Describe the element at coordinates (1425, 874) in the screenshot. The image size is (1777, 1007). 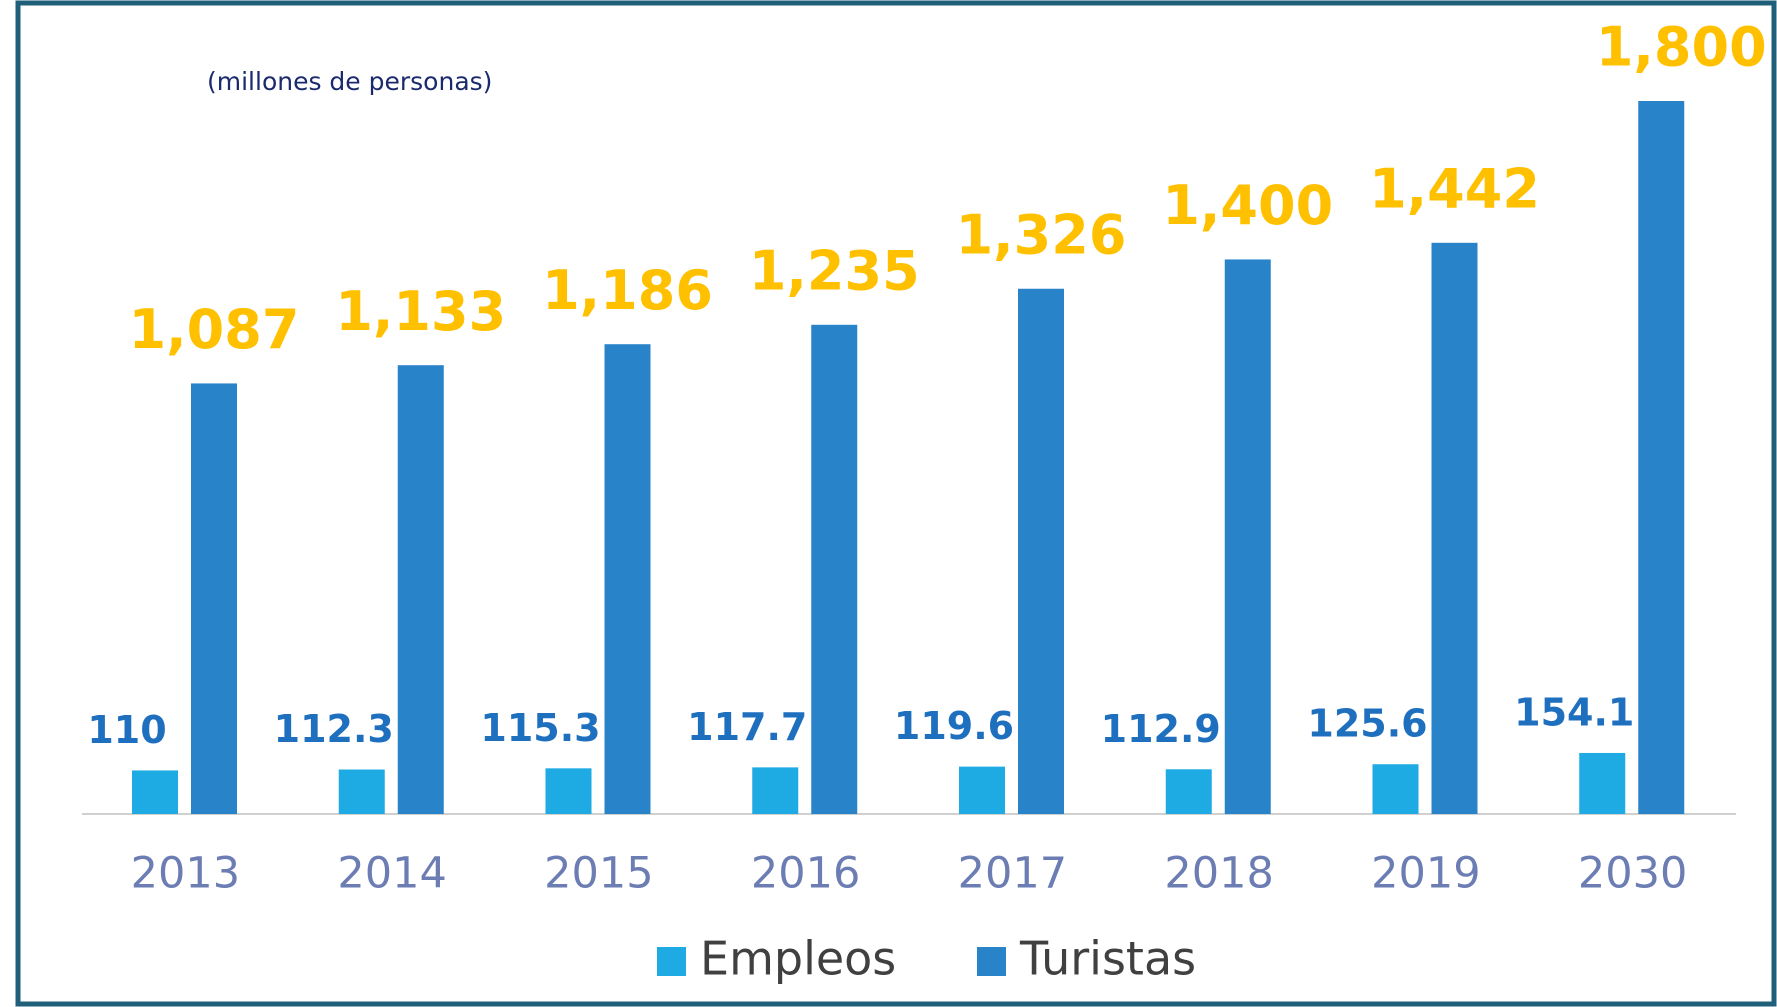
I see `x-tick-label: 2019` at that location.